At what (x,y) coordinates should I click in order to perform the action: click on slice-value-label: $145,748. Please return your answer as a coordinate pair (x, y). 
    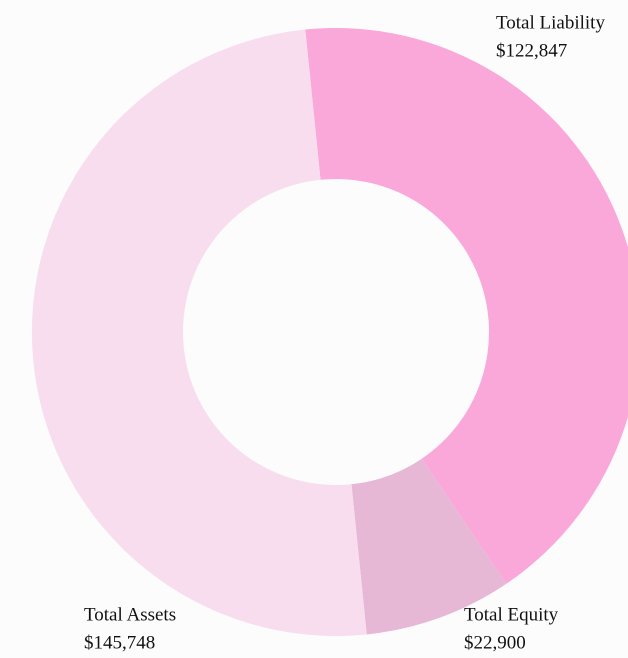
    Looking at the image, I should click on (119, 642).